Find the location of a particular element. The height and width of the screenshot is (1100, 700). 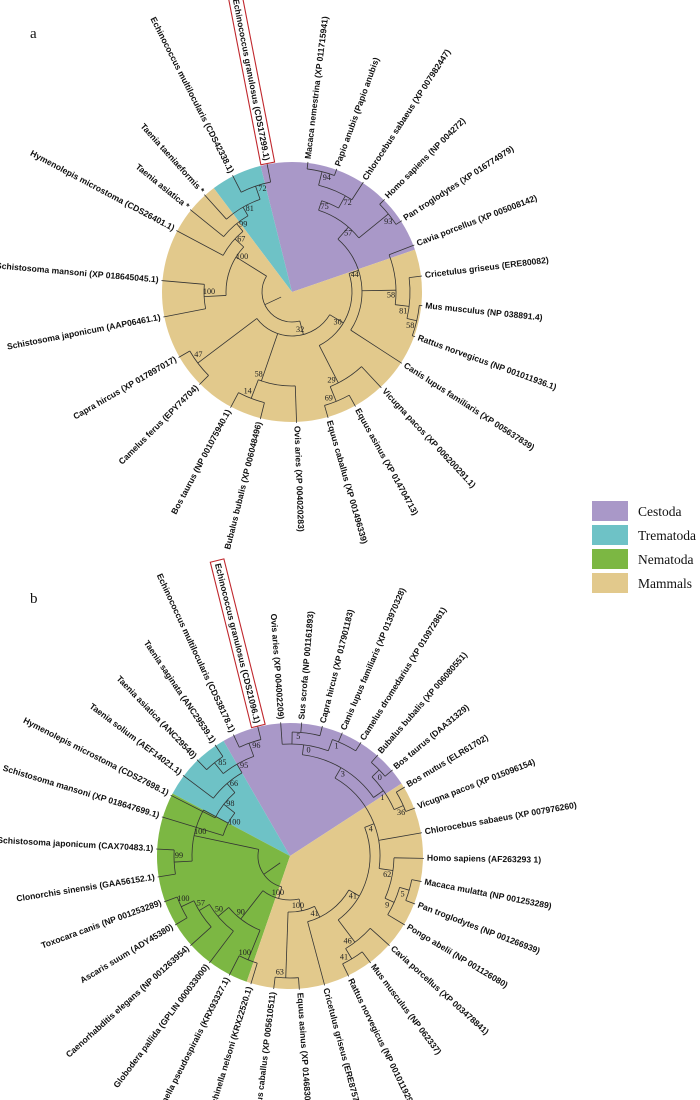

panel-a-letter: a is located at coordinates (33, 34).